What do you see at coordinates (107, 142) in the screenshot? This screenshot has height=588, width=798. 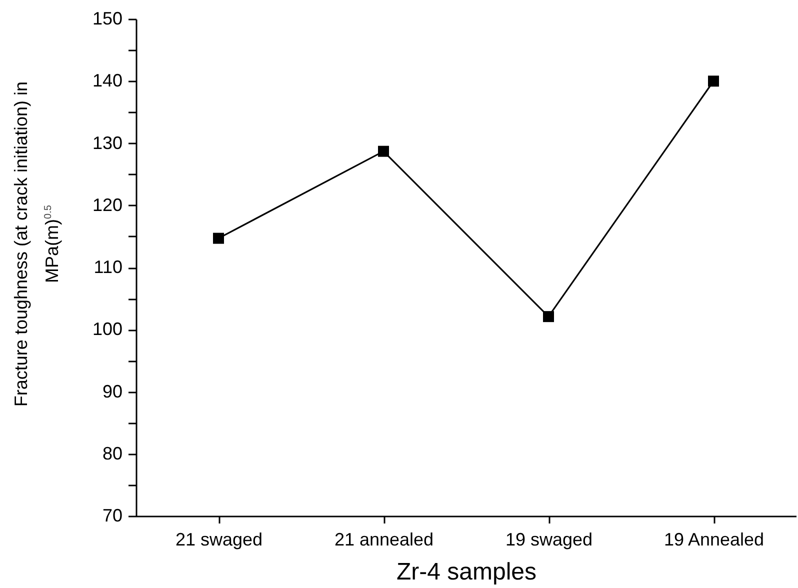 I see `y-tick-label: 130` at bounding box center [107, 142].